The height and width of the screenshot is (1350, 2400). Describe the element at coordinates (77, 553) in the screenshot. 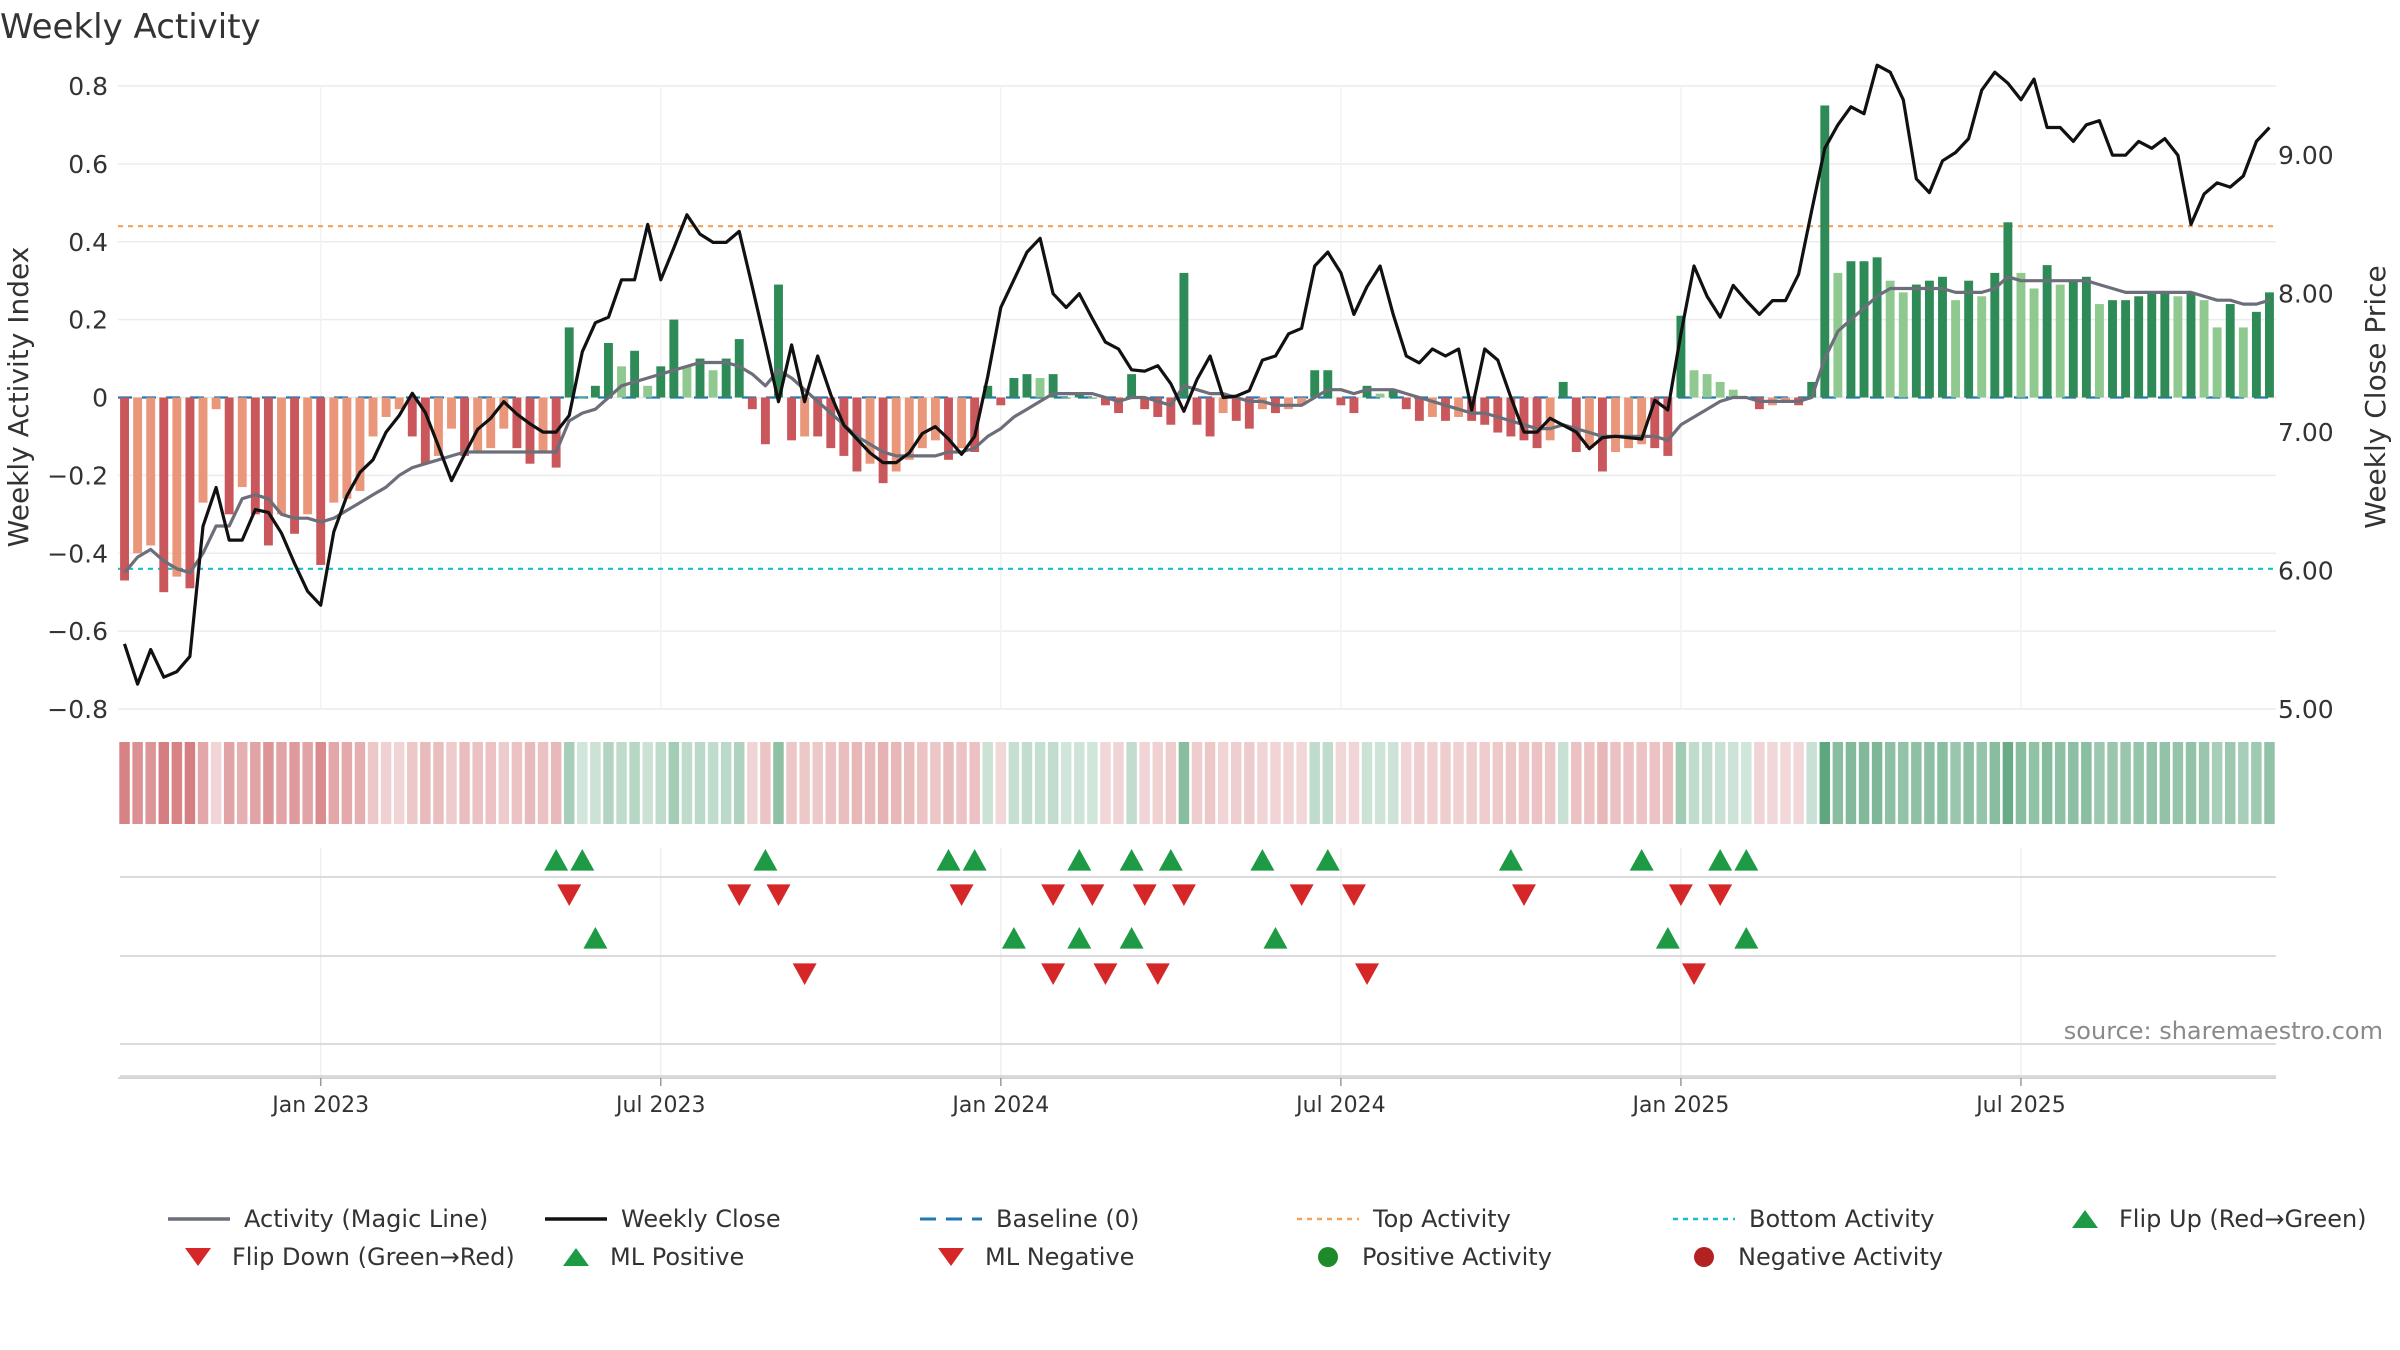

I see `y-tick-label: −0.4` at that location.